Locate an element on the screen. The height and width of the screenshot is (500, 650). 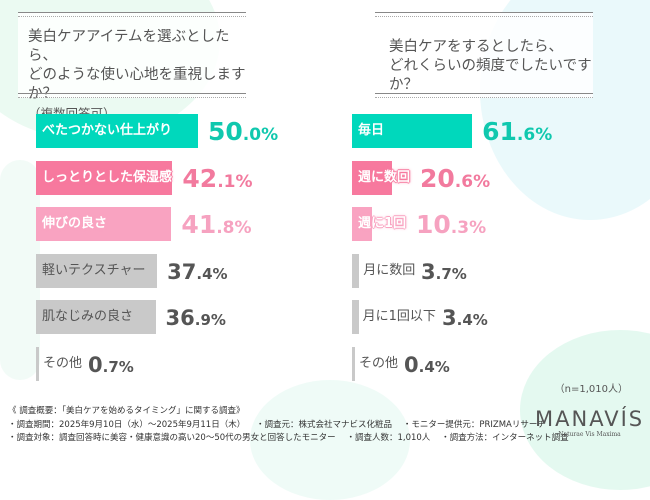
bar-row: 軽いテクスチャー 37.4% is located at coordinates (181, 270).